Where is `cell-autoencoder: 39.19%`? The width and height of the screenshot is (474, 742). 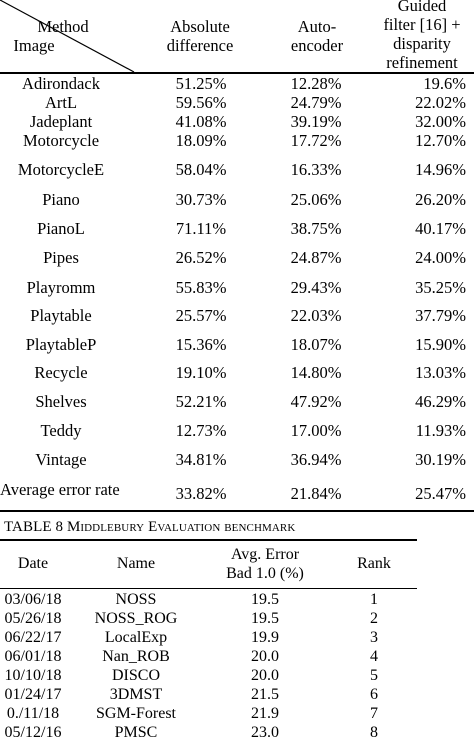 cell-autoencoder: 39.19% is located at coordinates (316, 121).